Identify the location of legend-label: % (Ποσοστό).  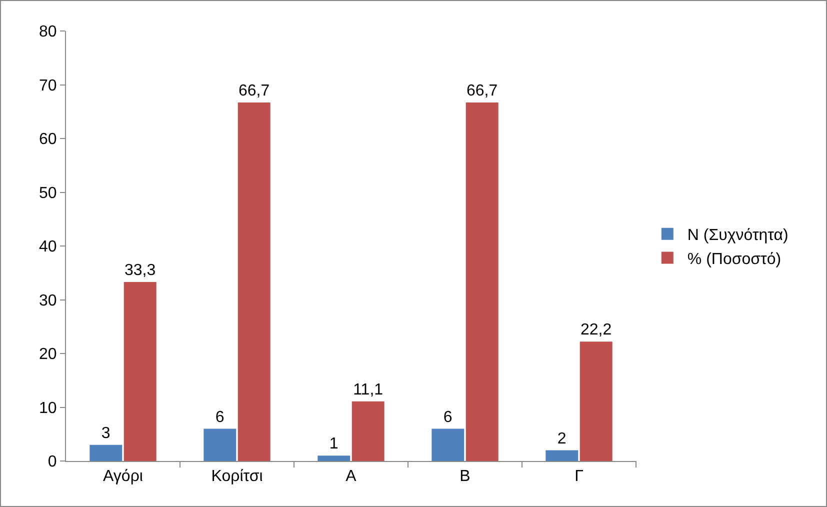
(734, 259).